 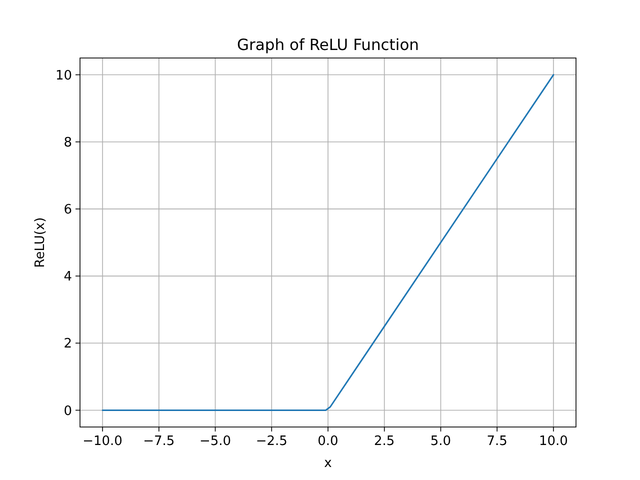 I want to click on x-tick-label: 10.0, so click(x=553, y=441).